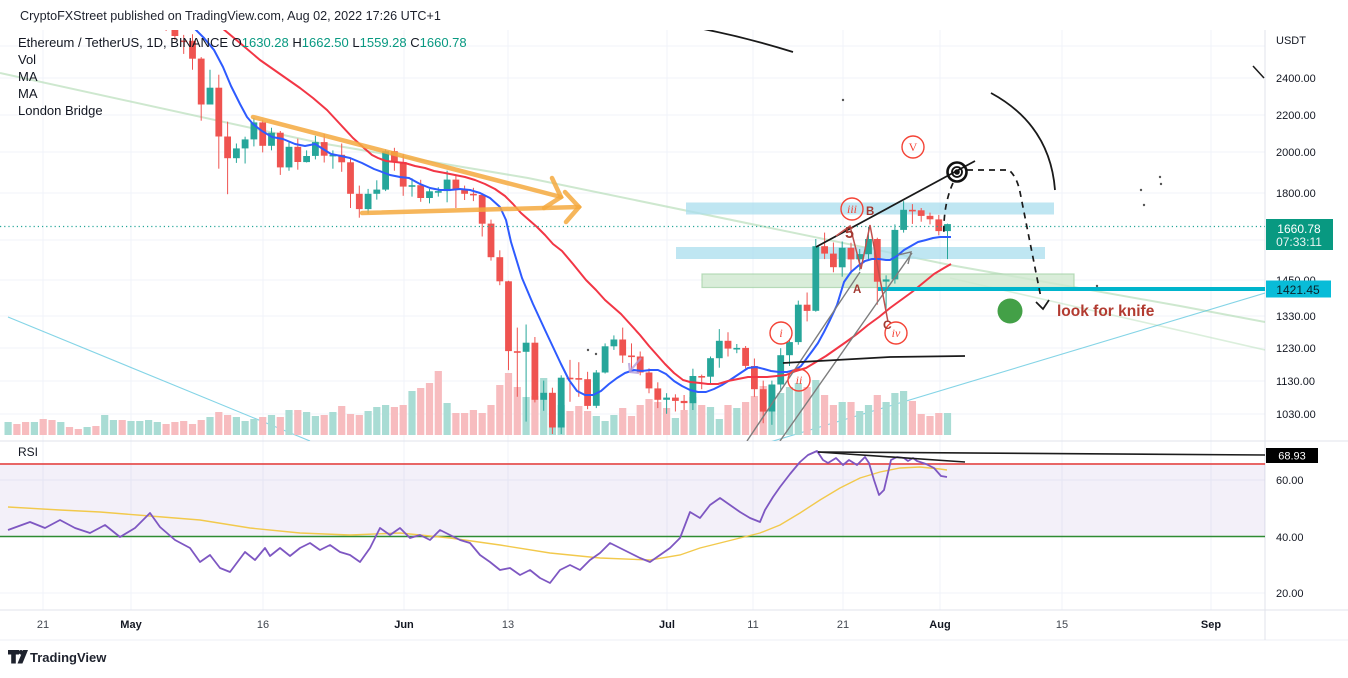  I want to click on svg-text: A, so click(857, 290).